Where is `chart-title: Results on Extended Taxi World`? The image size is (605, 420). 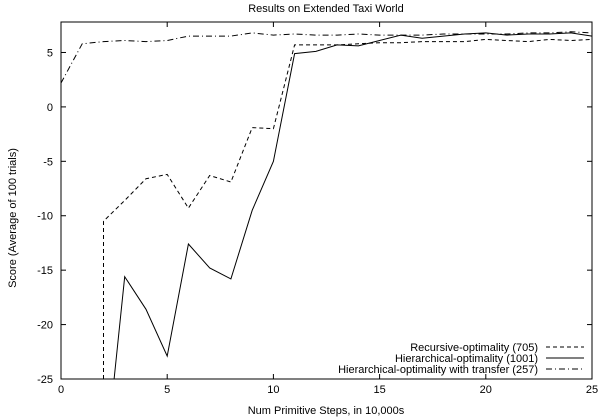
chart-title: Results on Extended Taxi World is located at coordinates (326, 9).